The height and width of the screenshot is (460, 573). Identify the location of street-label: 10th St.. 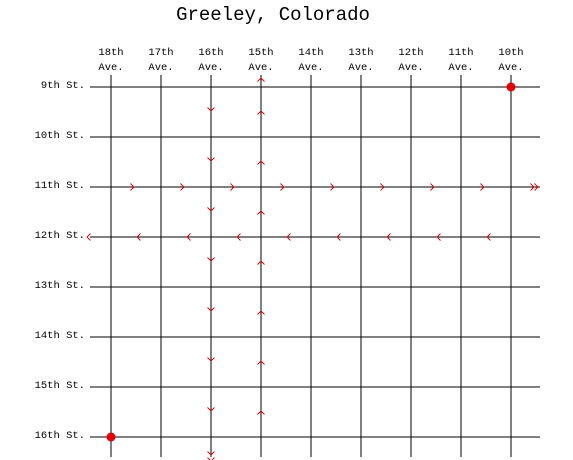
(60, 136).